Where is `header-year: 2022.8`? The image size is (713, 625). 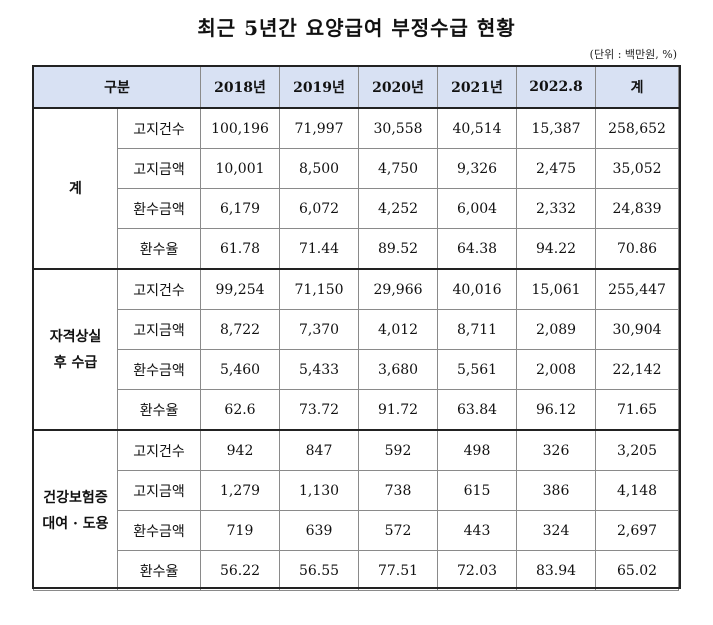 header-year: 2022.8 is located at coordinates (556, 87).